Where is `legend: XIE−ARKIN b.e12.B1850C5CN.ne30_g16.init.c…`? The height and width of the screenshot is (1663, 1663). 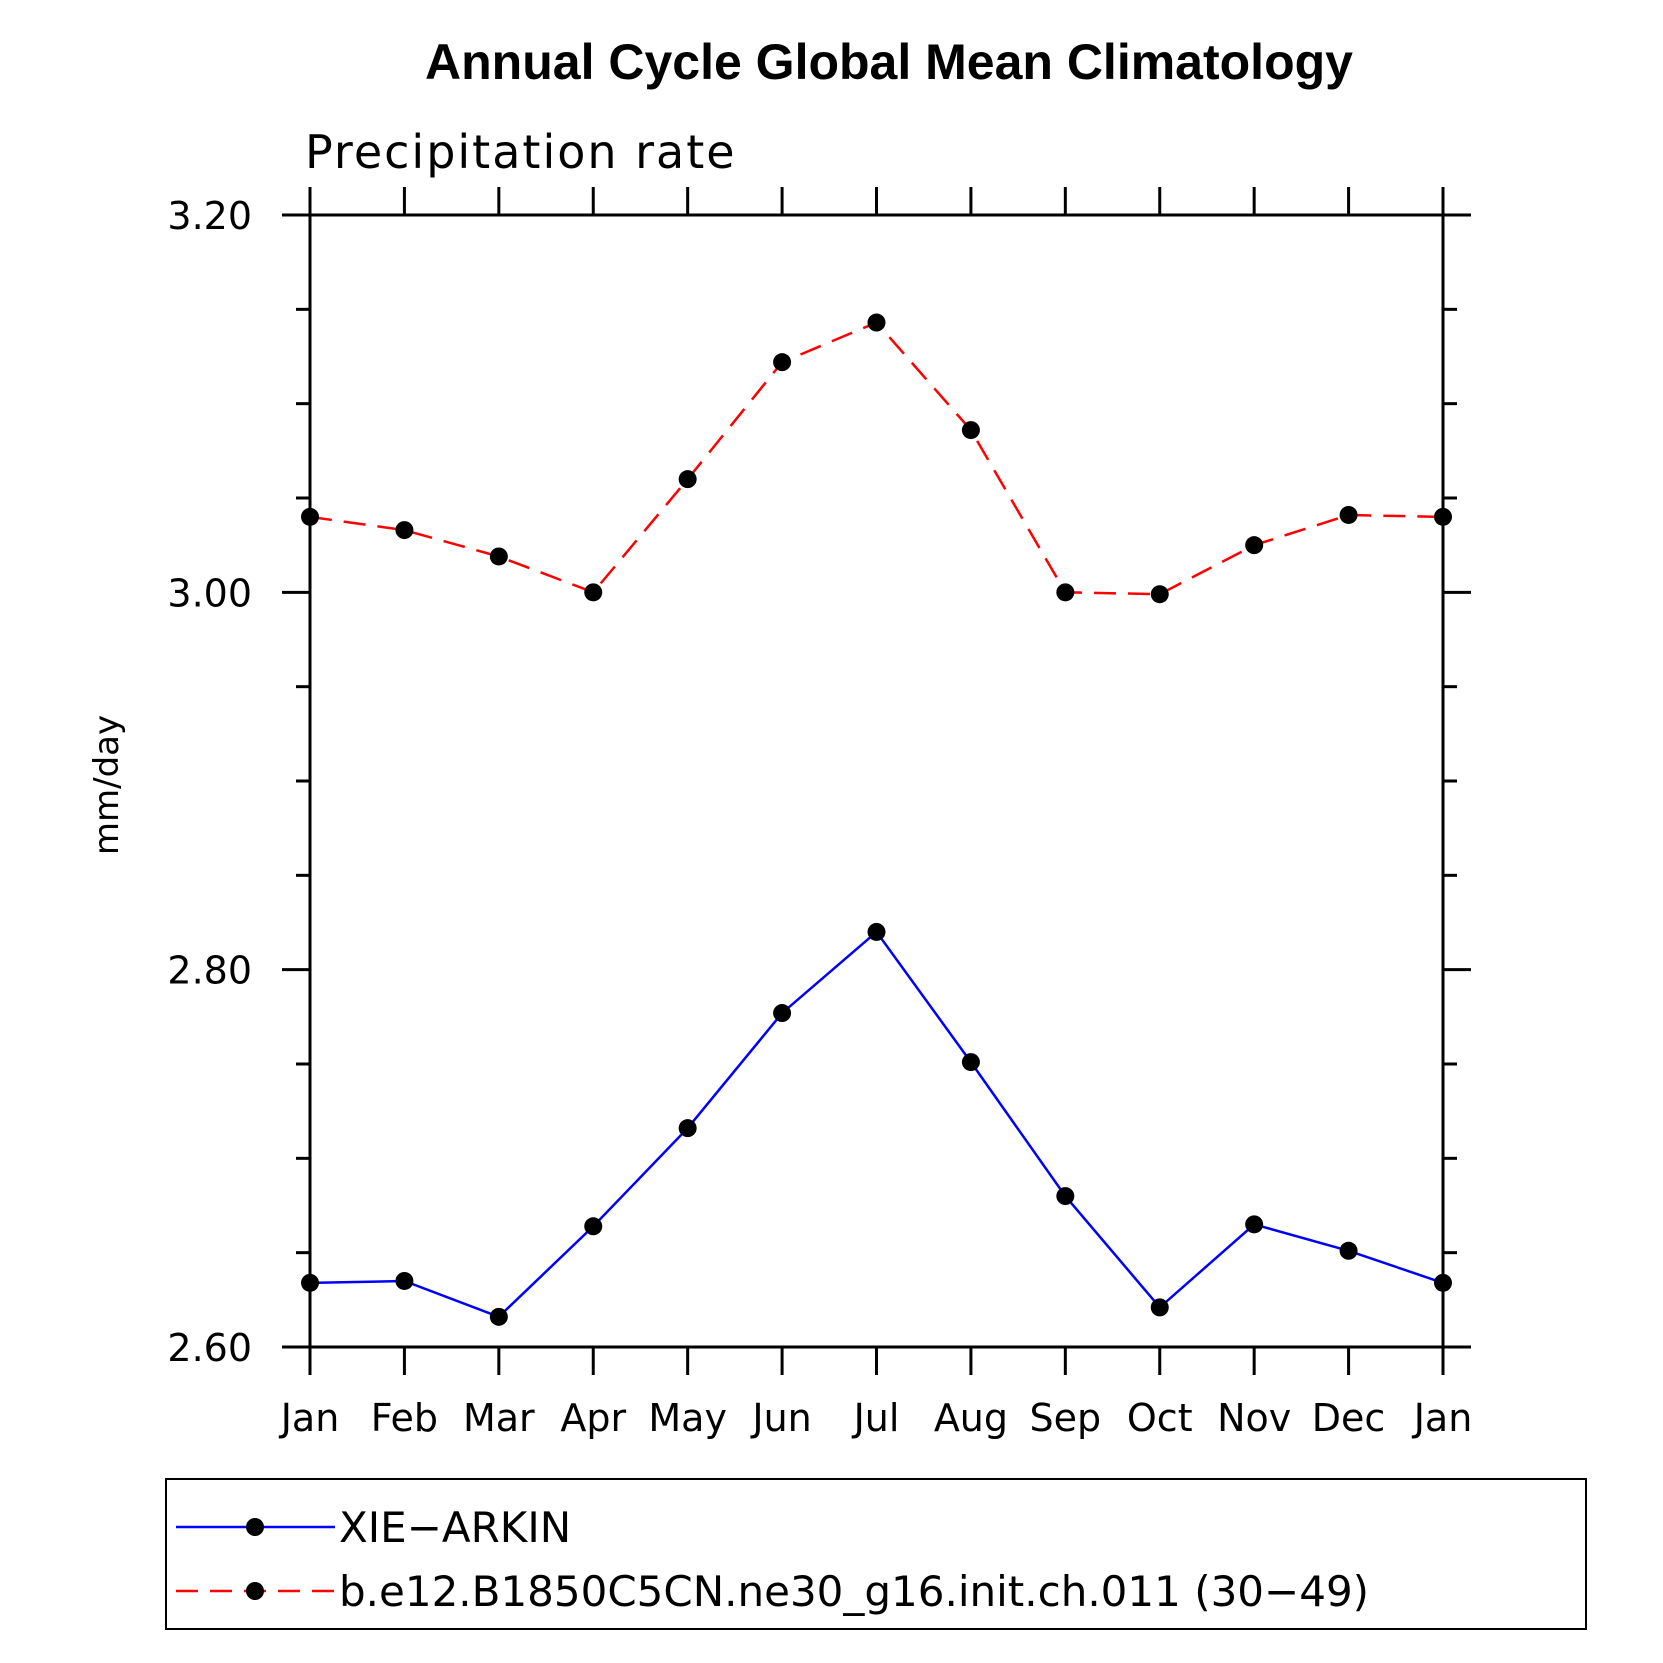
legend: XIE−ARKIN b.e12.B1850C5CN.ne30_g16.init.c… is located at coordinates (876, 1554).